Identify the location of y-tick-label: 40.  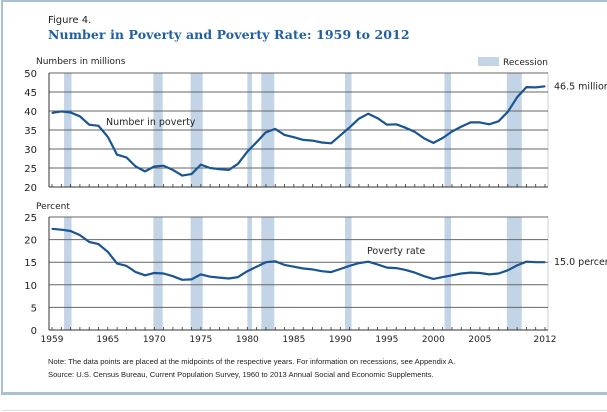
(30, 112).